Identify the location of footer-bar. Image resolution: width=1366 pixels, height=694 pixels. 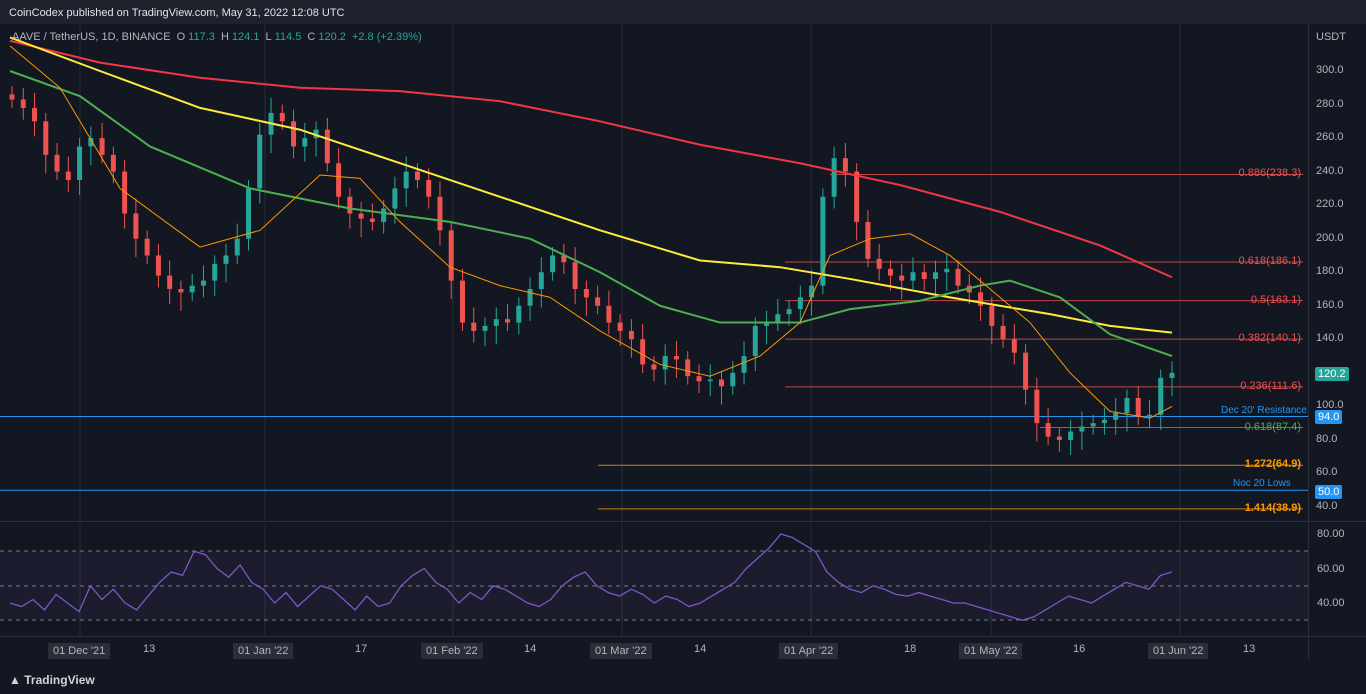
(683, 678).